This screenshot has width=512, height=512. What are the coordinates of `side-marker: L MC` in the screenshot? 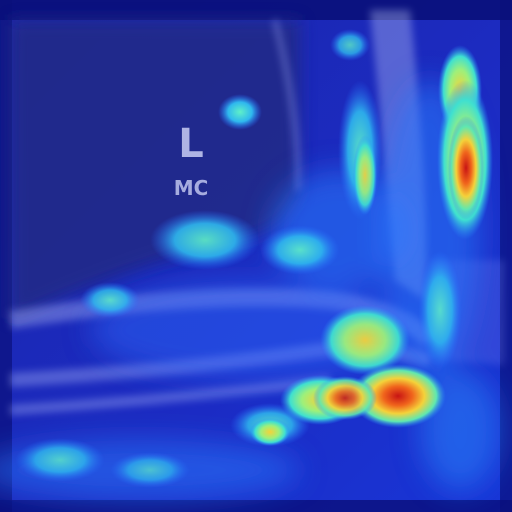 It's located at (199, 167).